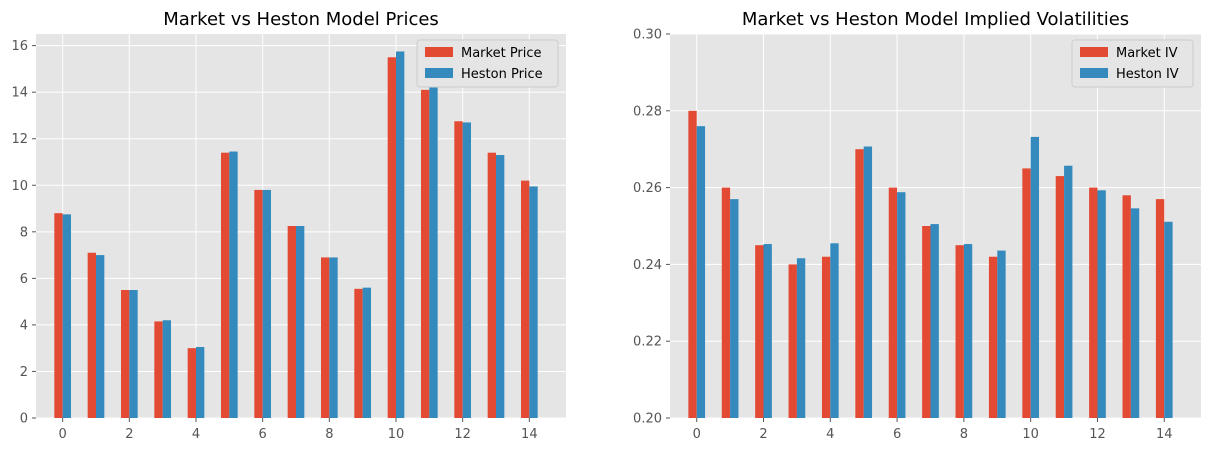  What do you see at coordinates (19, 93) in the screenshot?
I see `y-tick-label: 14` at bounding box center [19, 93].